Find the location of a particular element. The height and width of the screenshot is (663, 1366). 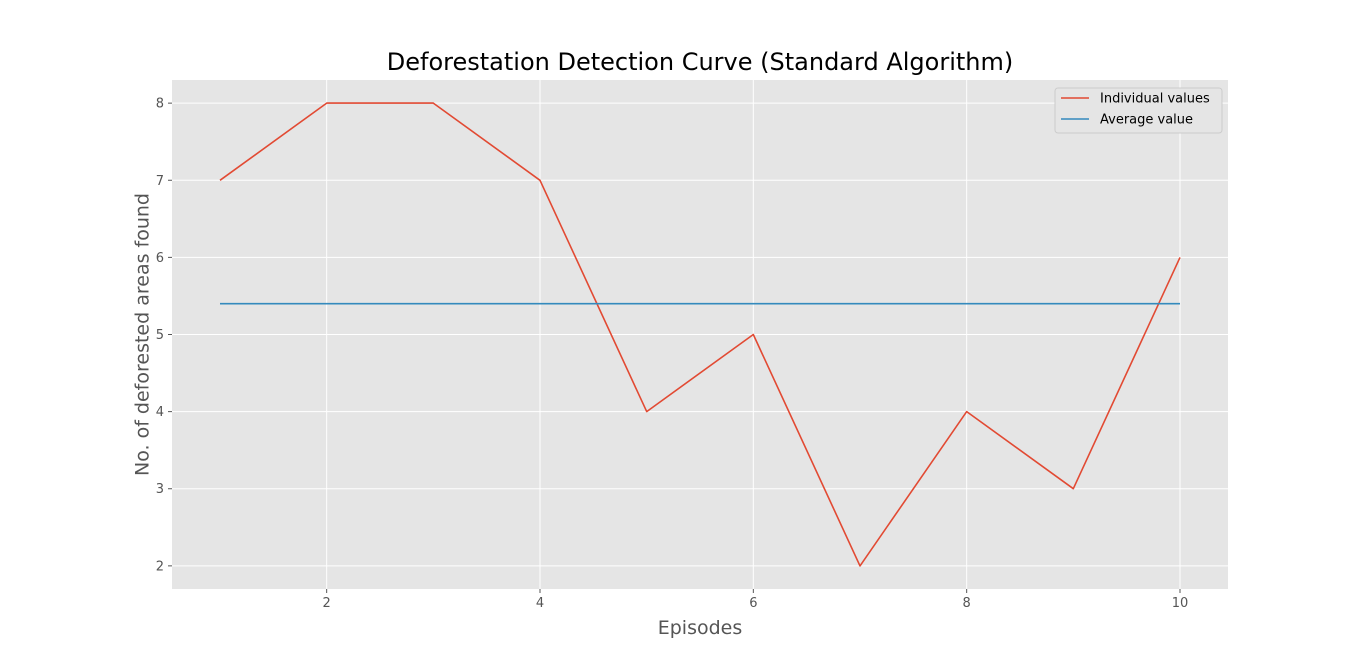

y-tick-label: 3 is located at coordinates (160, 489).